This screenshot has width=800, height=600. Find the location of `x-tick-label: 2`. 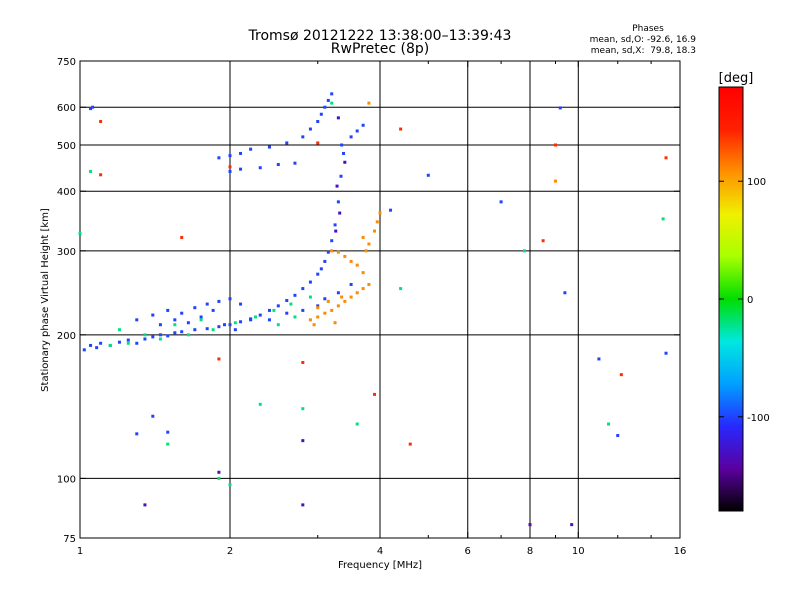

x-tick-label: 2 is located at coordinates (230, 551).